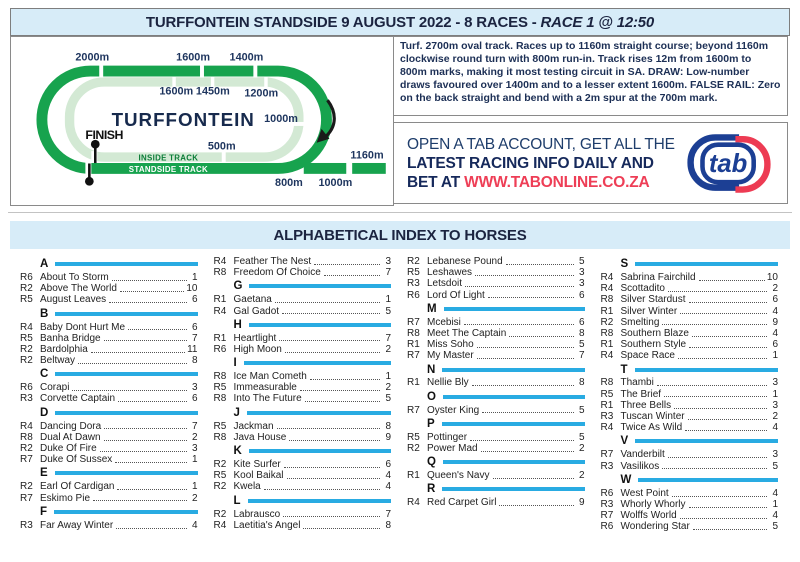 This screenshot has width=800, height=562. Describe the element at coordinates (235, 363) in the screenshot. I see `letter-label: I` at that location.